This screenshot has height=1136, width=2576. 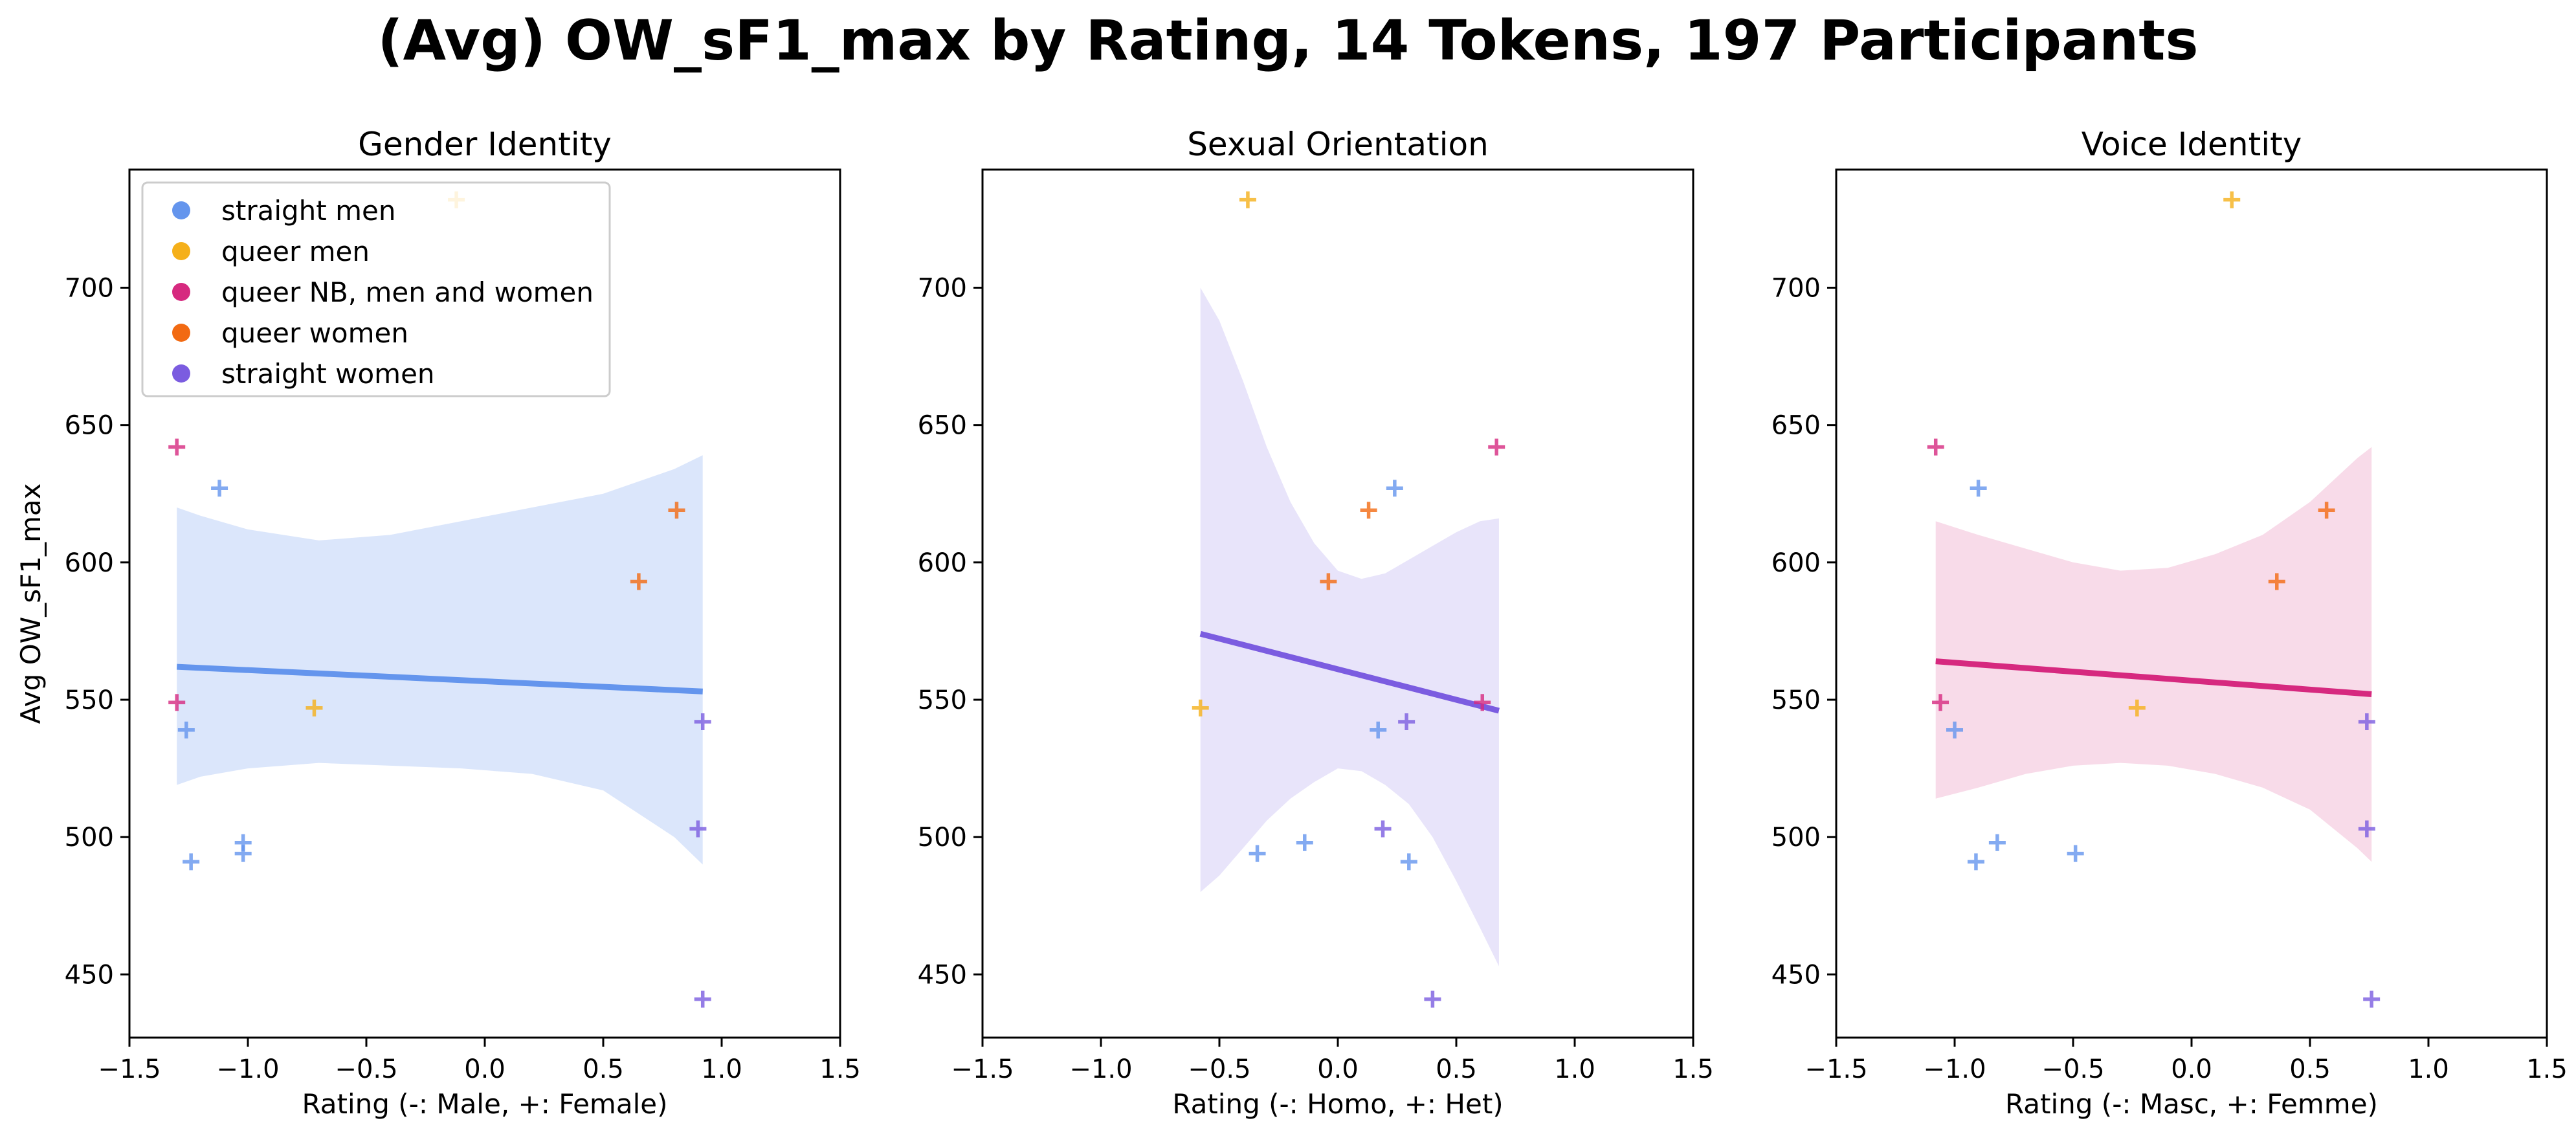 I want to click on x-axis-label: Rating (-: Masc, +: Femme), so click(x=2191, y=1104).